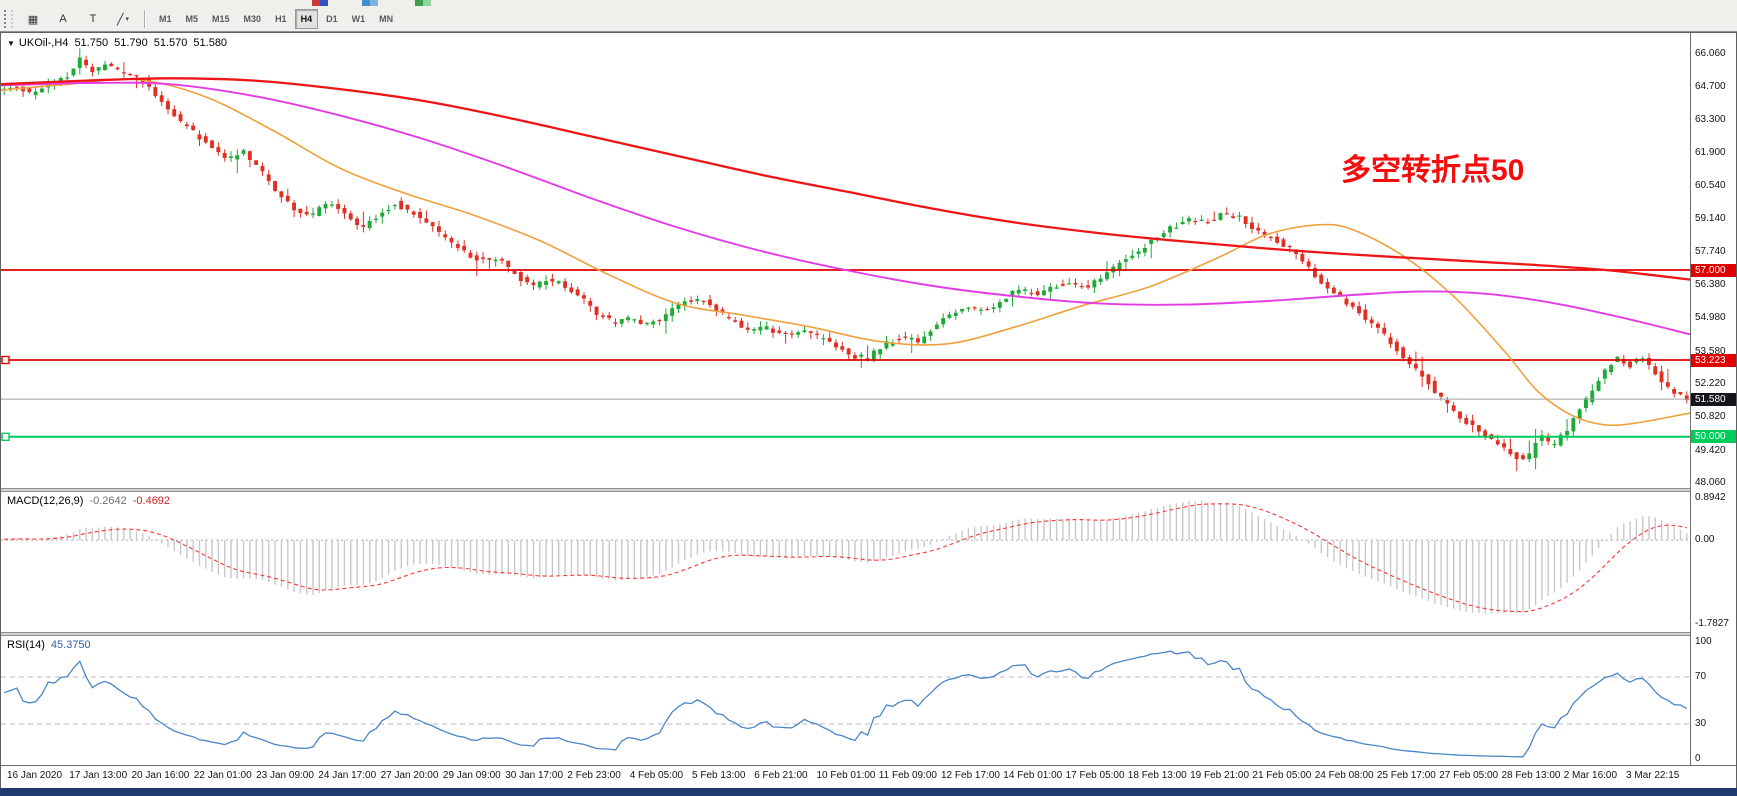  I want to click on time-axis-label: 17 Feb 05:00, so click(1095, 775).